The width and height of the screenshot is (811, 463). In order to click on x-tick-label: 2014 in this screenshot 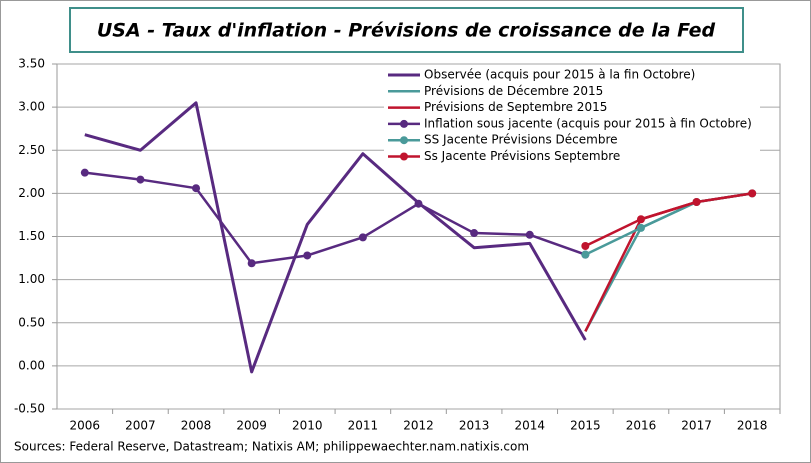, I will do `click(529, 426)`.